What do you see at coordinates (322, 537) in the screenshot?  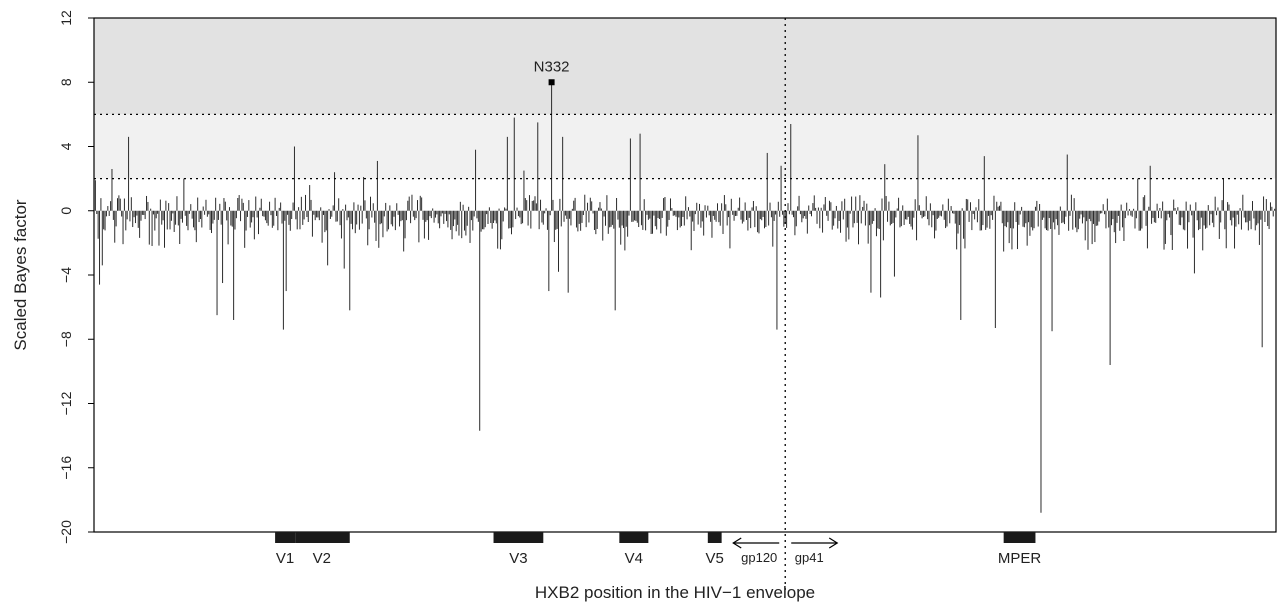 I see `region-block-v2` at bounding box center [322, 537].